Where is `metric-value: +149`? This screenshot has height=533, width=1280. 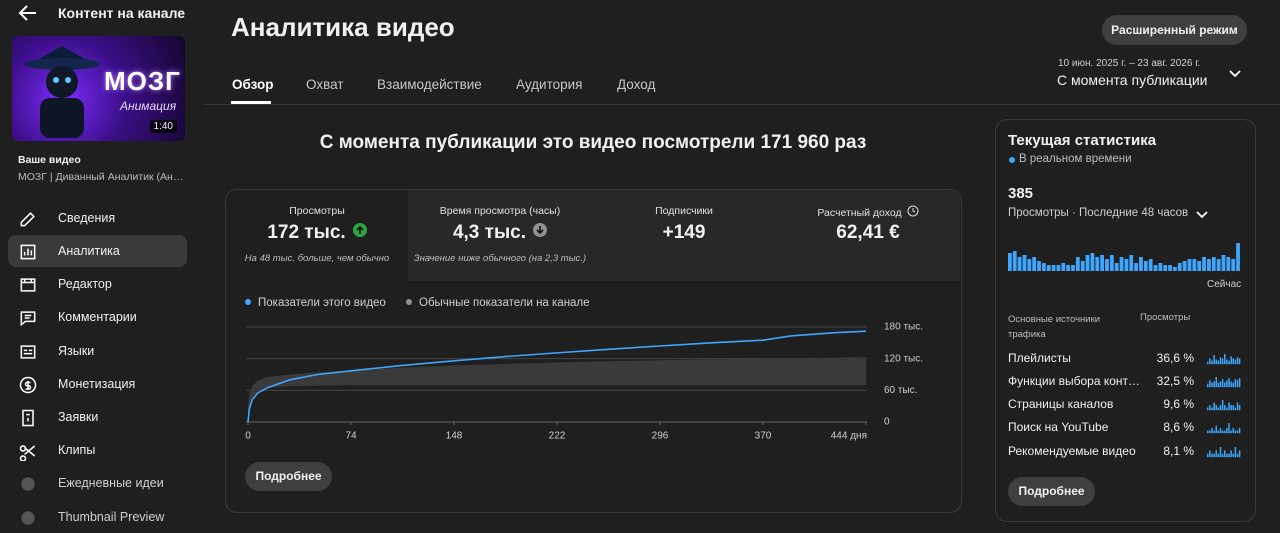 metric-value: +149 is located at coordinates (684, 232).